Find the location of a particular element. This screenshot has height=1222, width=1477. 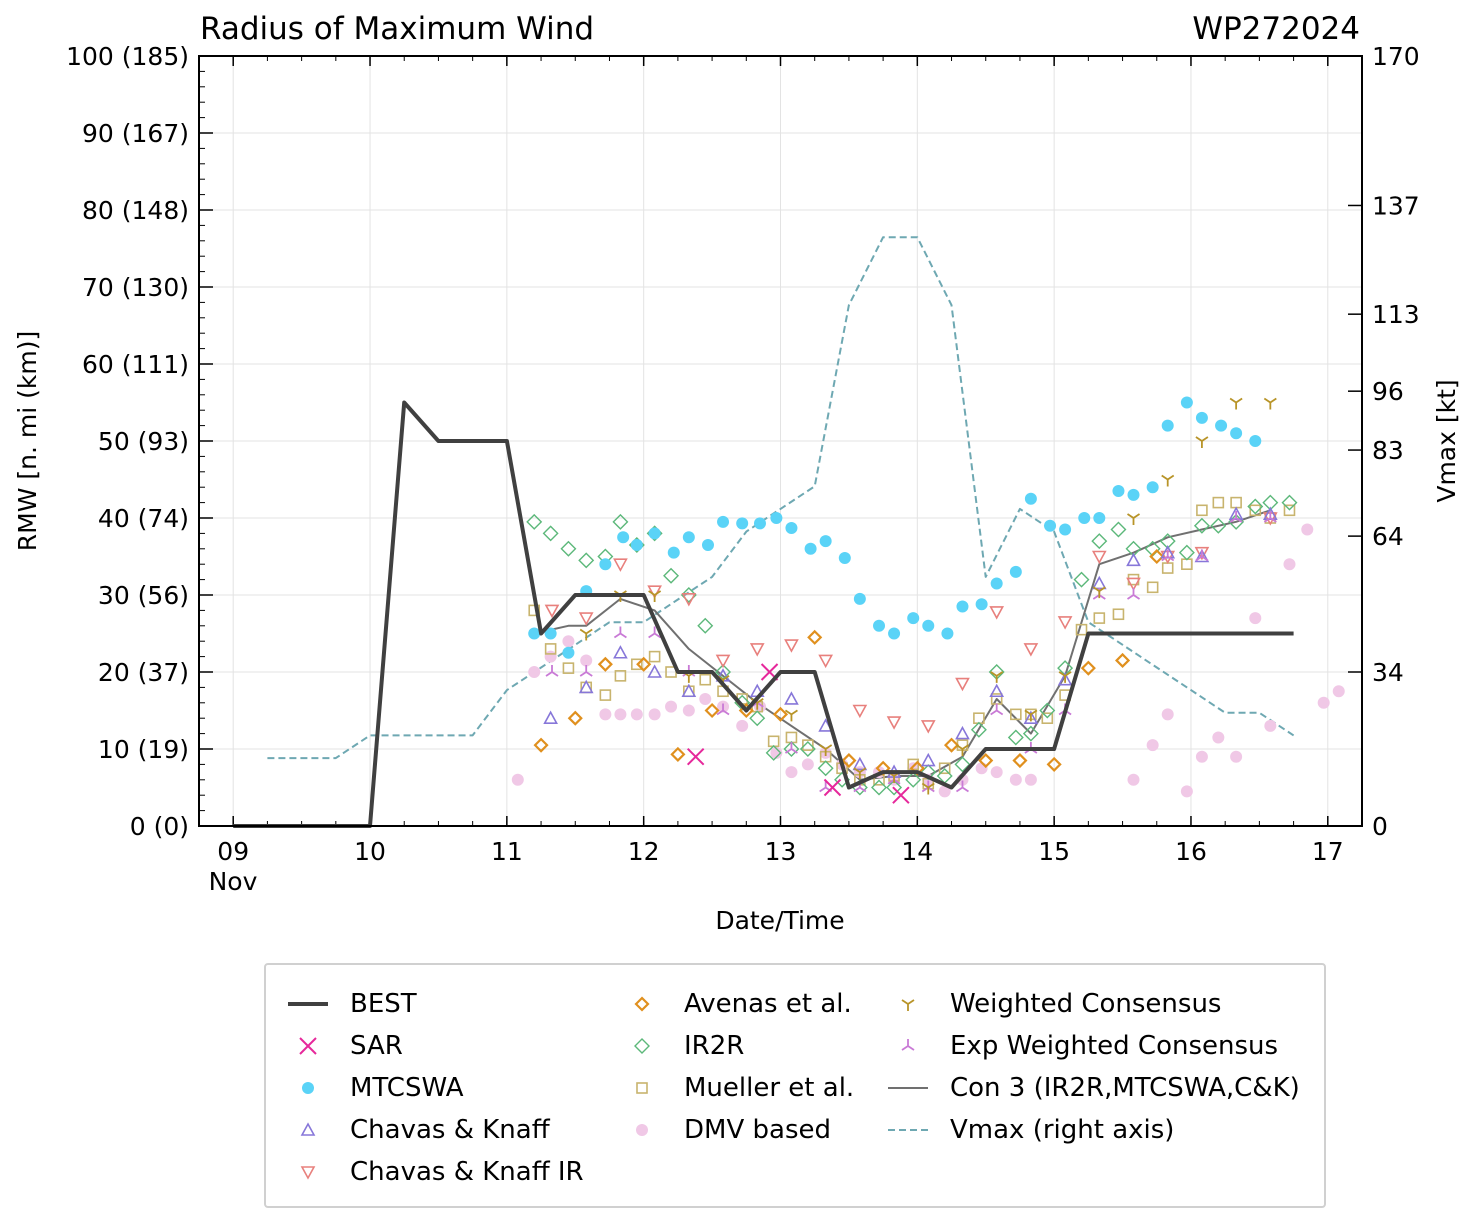

legend-label-avenas: Avenas et al. is located at coordinates (768, 1004).